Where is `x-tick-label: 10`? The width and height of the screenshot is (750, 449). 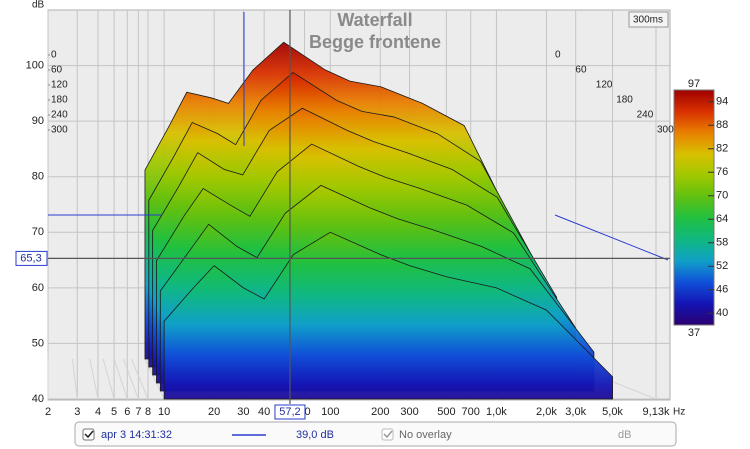 x-tick-label: 10 is located at coordinates (164, 412).